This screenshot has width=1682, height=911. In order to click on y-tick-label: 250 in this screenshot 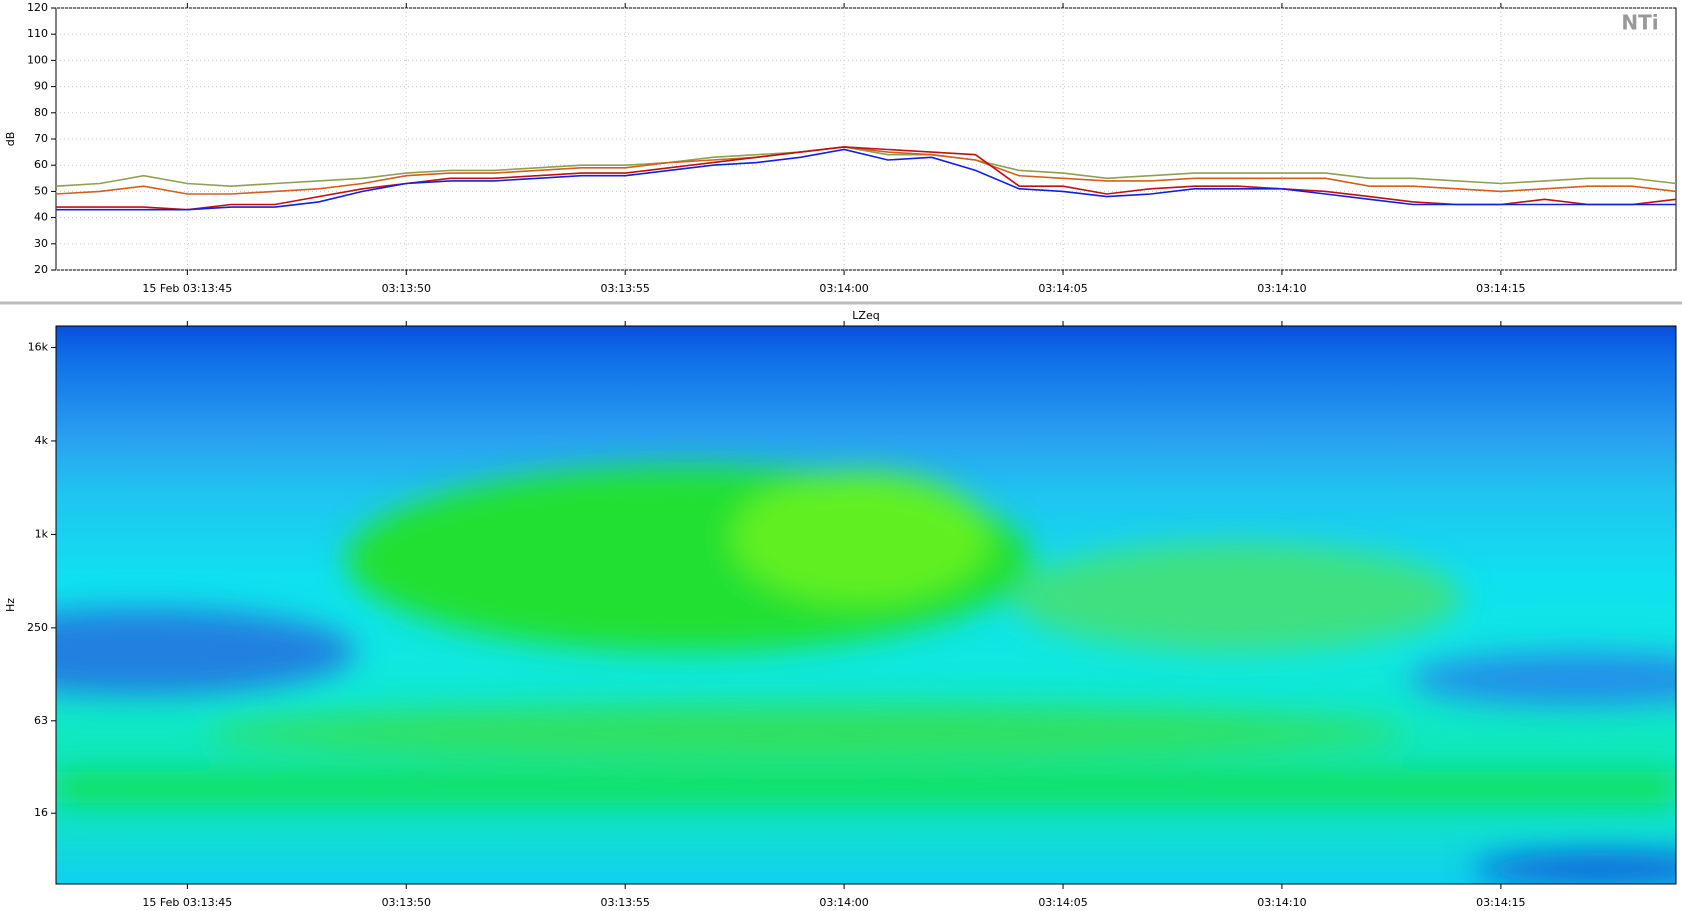, I will do `click(37, 627)`.